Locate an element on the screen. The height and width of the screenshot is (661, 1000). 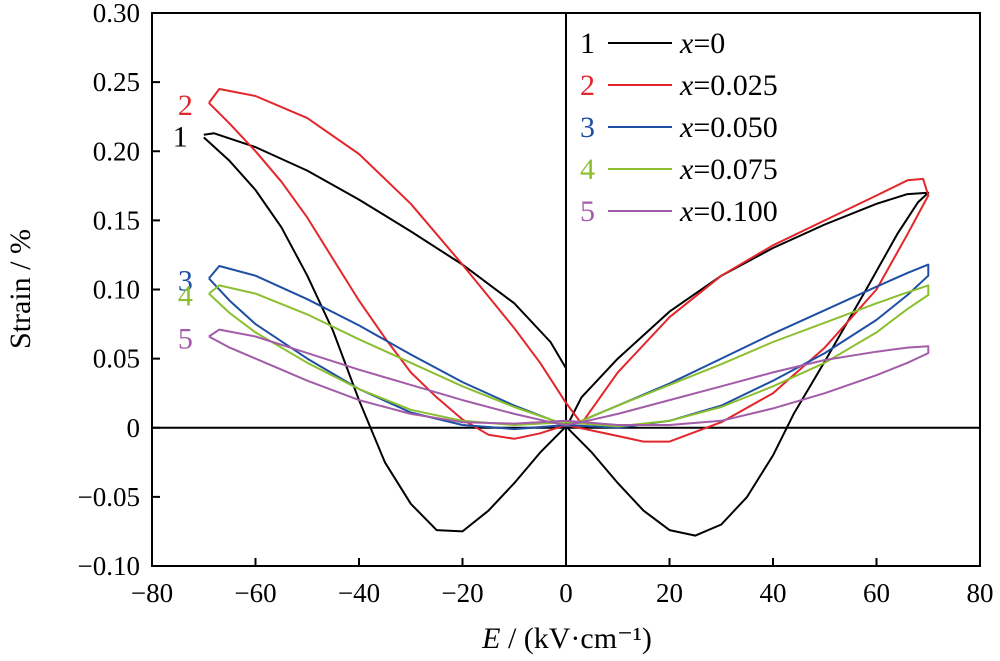
legend-label: x=0.100 is located at coordinates (728, 211).